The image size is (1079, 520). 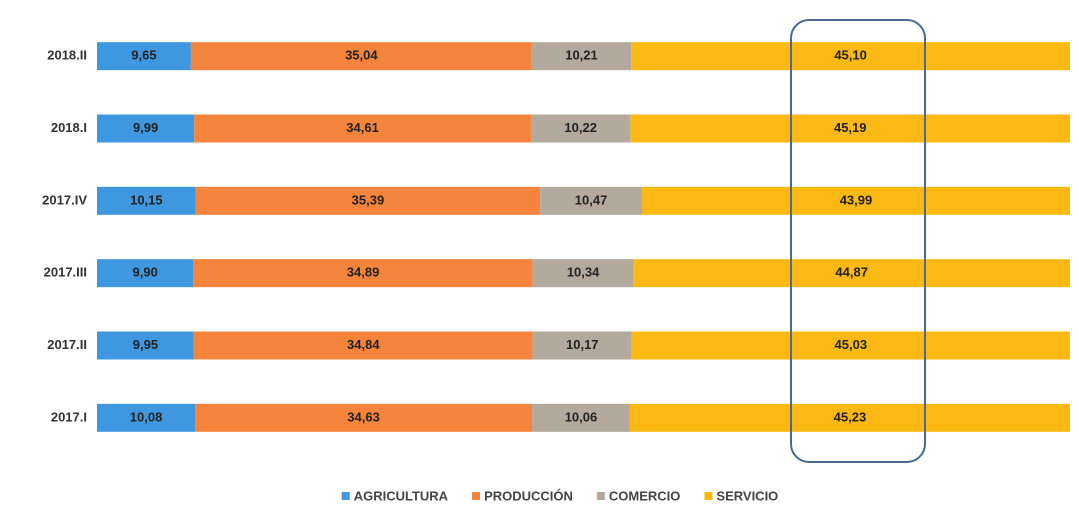 I want to click on value-label: 10,17, so click(x=582, y=344).